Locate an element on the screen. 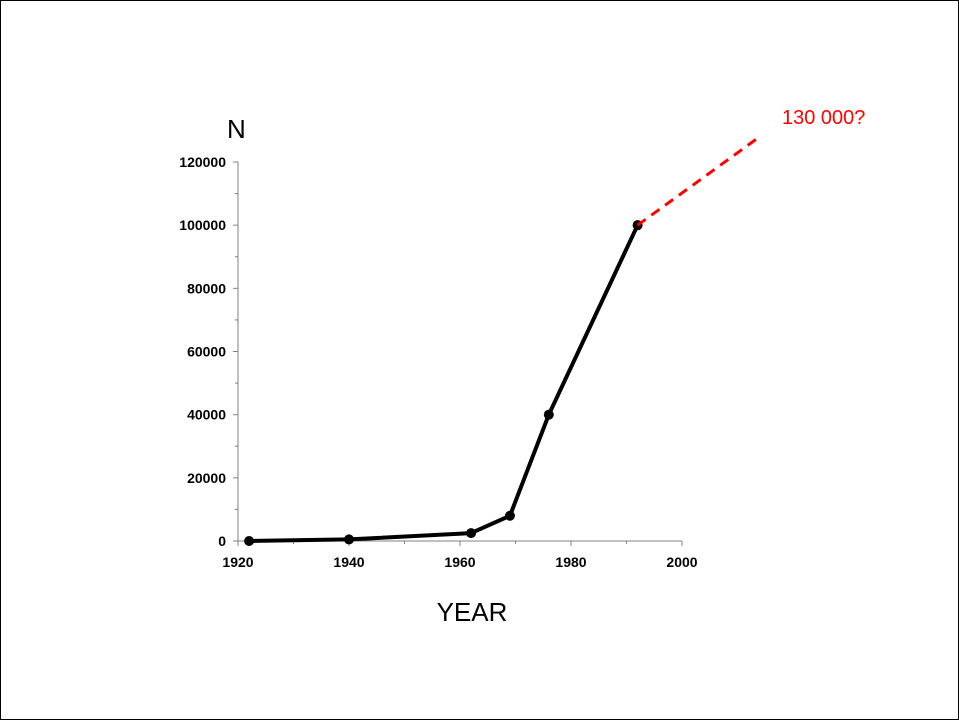 The height and width of the screenshot is (720, 959). x-tick-label: 2000 is located at coordinates (681, 562).